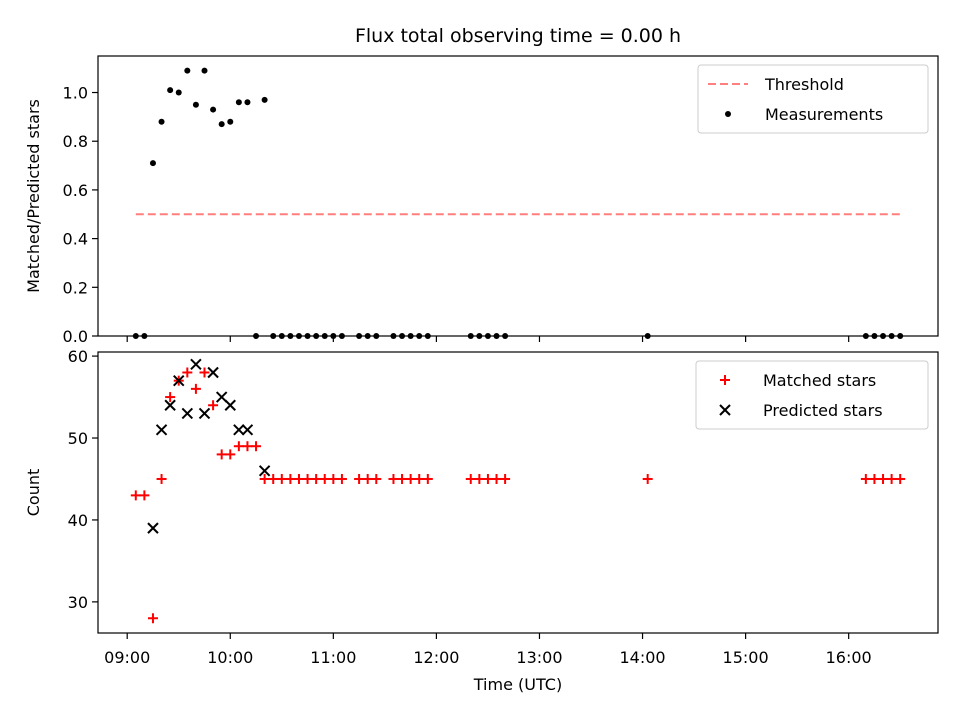  What do you see at coordinates (725, 410) in the screenshot?
I see `legend-x-marker` at bounding box center [725, 410].